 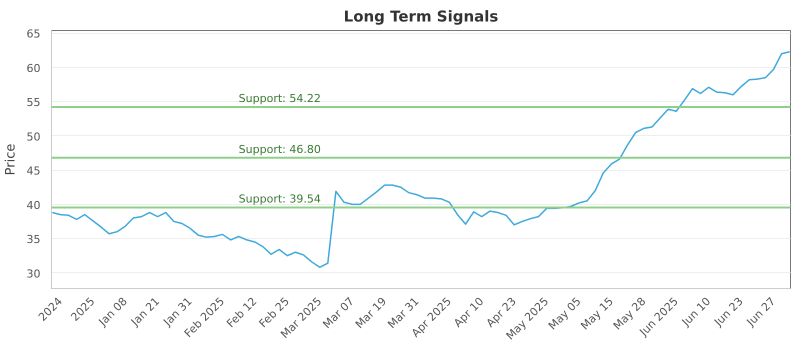 I want to click on y-axis-title: Price, so click(x=11, y=160).